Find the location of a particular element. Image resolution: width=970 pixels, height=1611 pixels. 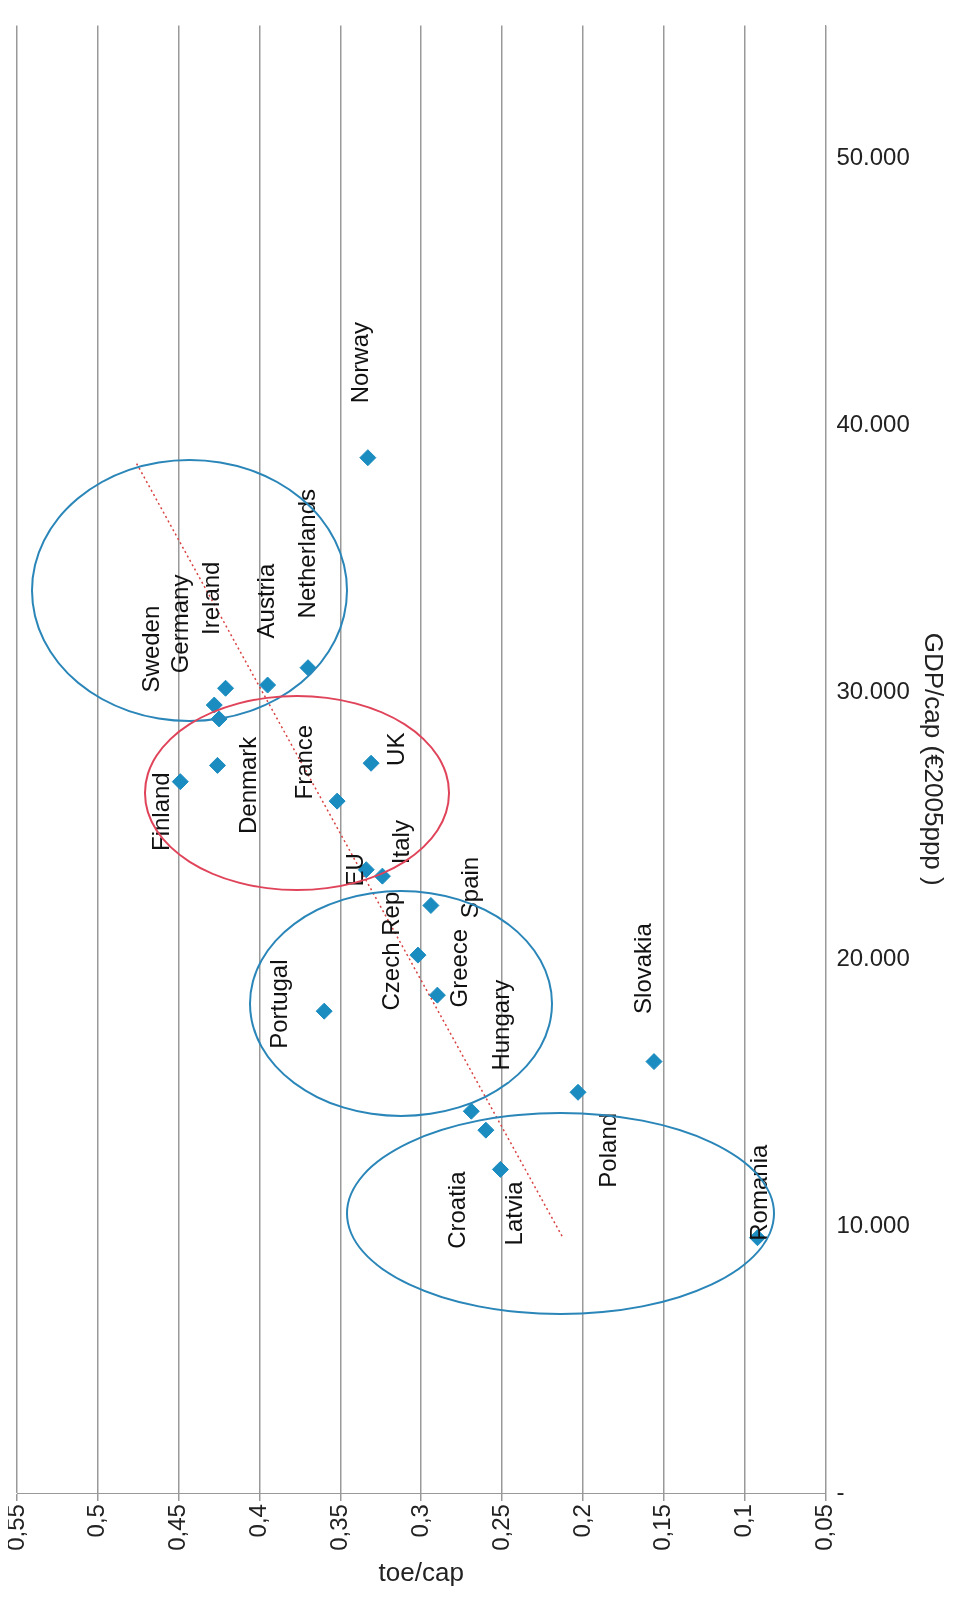

annotation: France is located at coordinates (303, 762).